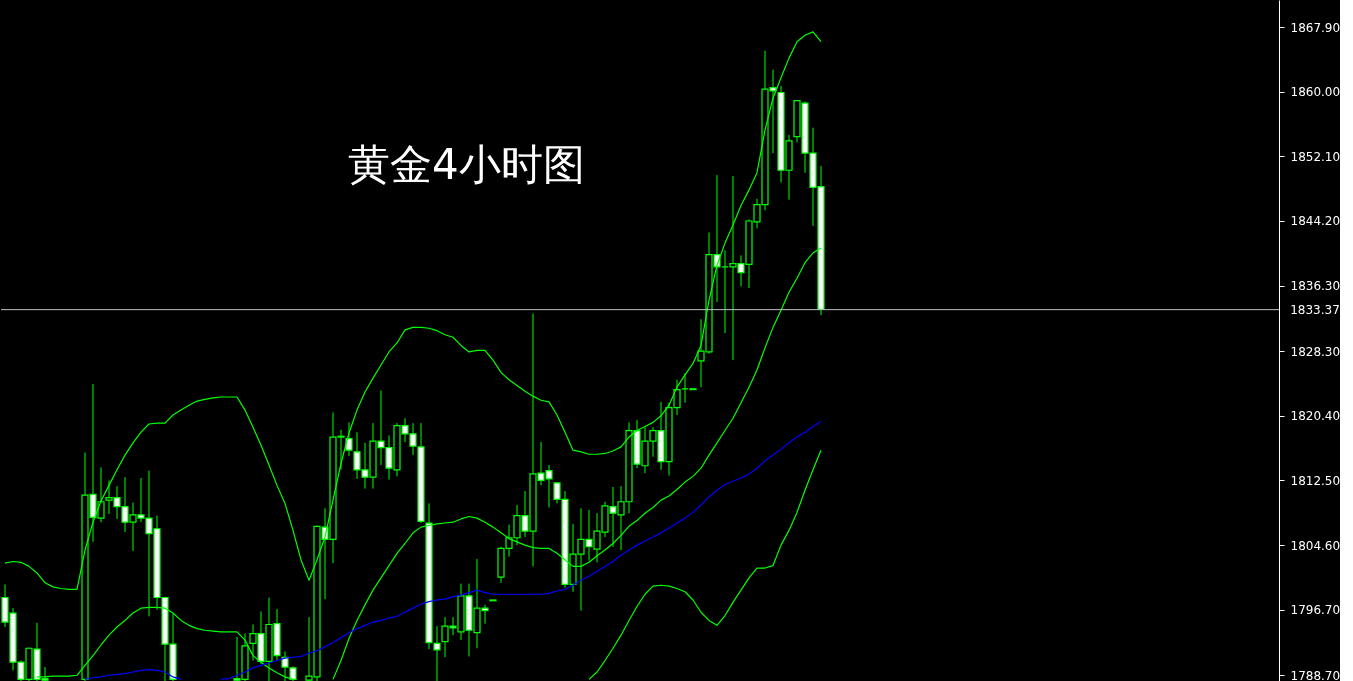  Describe the element at coordinates (1315, 286) in the screenshot. I see `y-tick-label: 1836.30` at that location.